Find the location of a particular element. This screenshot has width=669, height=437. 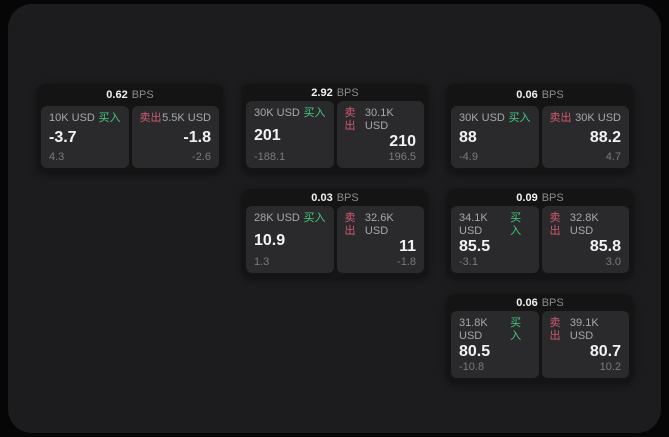

card-header: 2.92 BPS is located at coordinates (335, 92).